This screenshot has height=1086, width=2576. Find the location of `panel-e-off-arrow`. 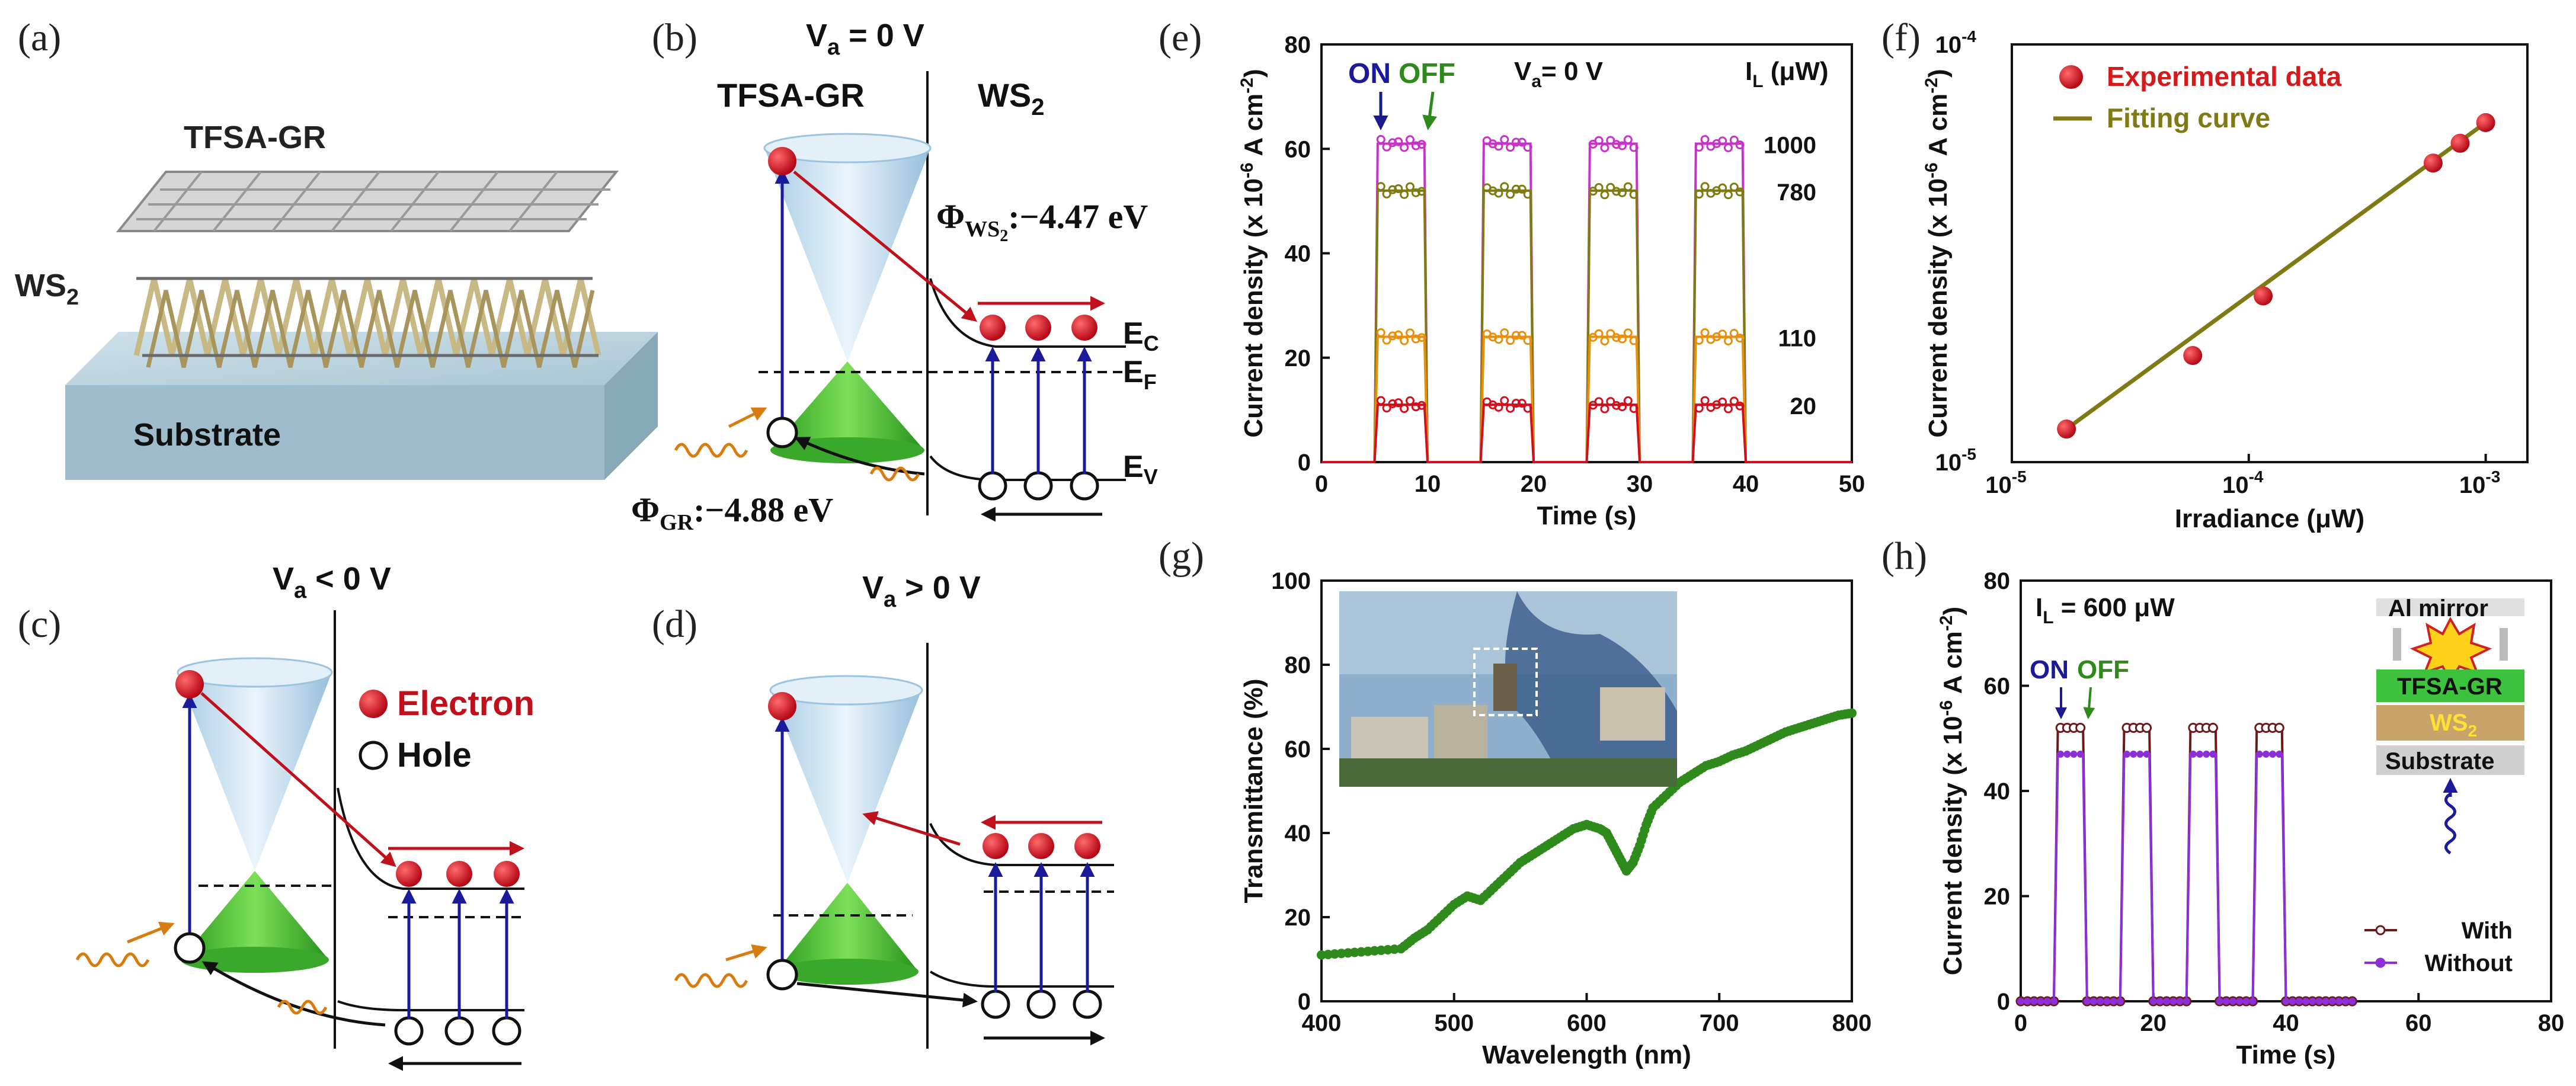

panel-e-off-arrow is located at coordinates (1430, 110).